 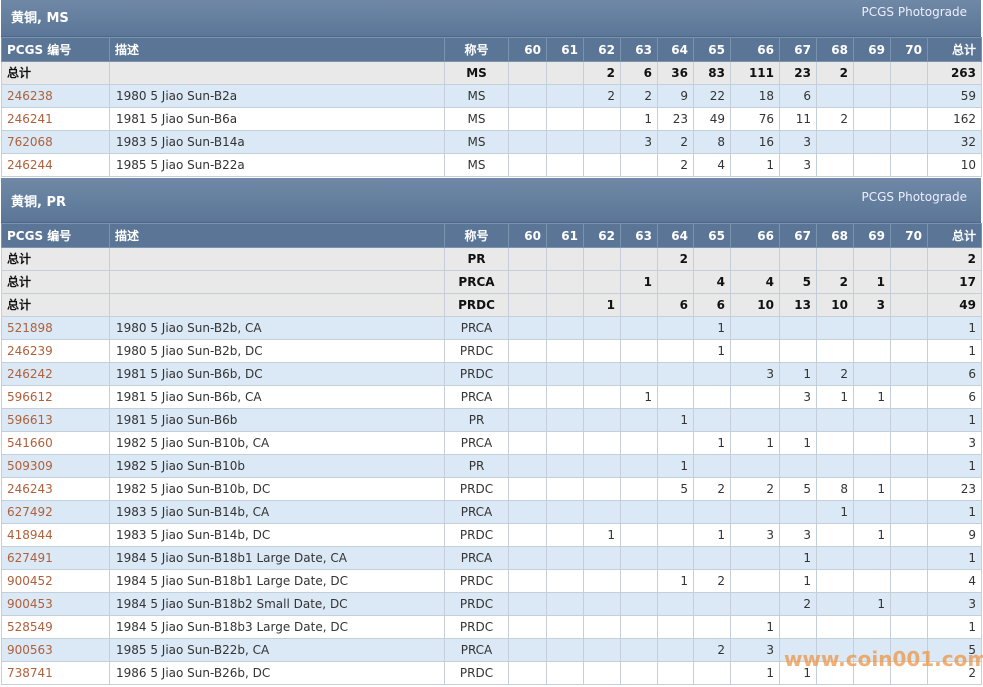 What do you see at coordinates (755, 73) in the screenshot?
I see `cell: 111` at bounding box center [755, 73].